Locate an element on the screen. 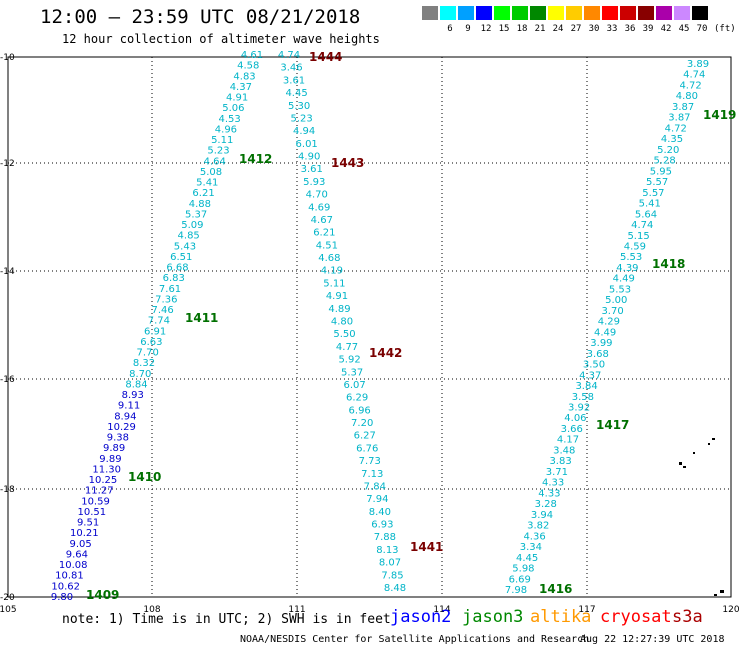 This screenshot has height=650, width=740. swh-value-label: 3.94 is located at coordinates (542, 515).